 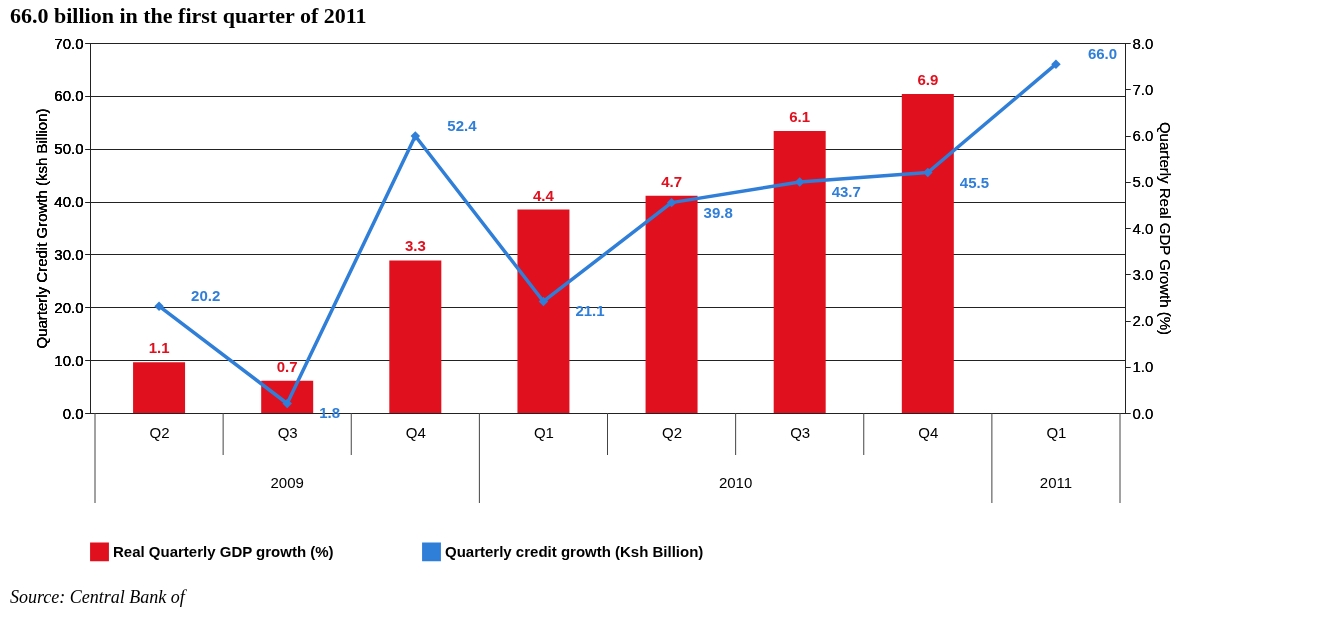 I want to click on legend-label: Real Quarterly GDP growth (%), so click(x=223, y=551).